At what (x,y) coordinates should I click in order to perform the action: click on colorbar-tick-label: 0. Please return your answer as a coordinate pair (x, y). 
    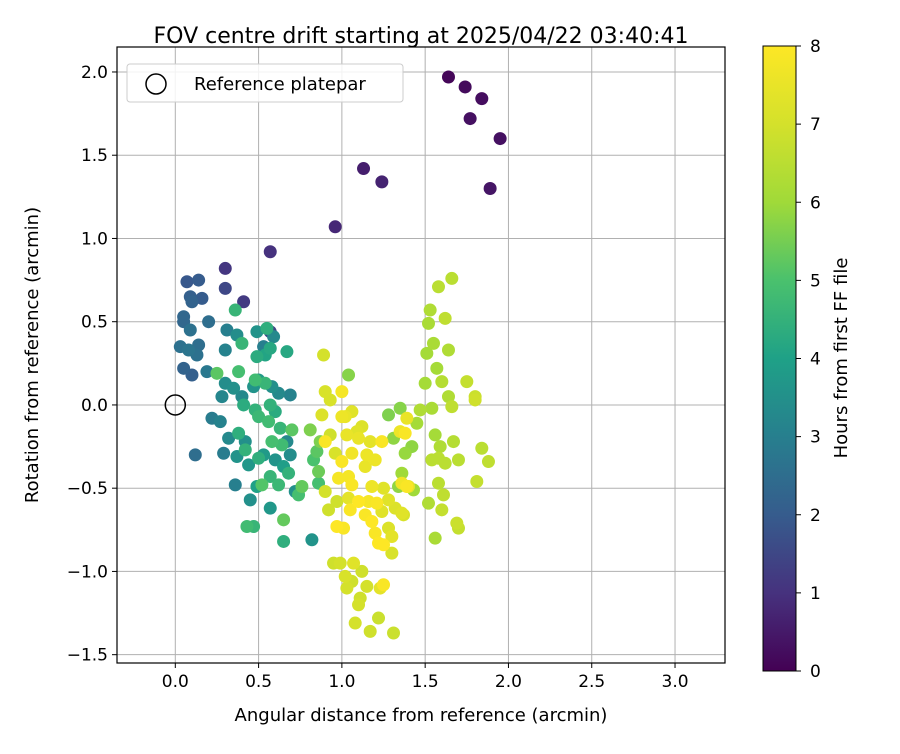
    Looking at the image, I should click on (815, 672).